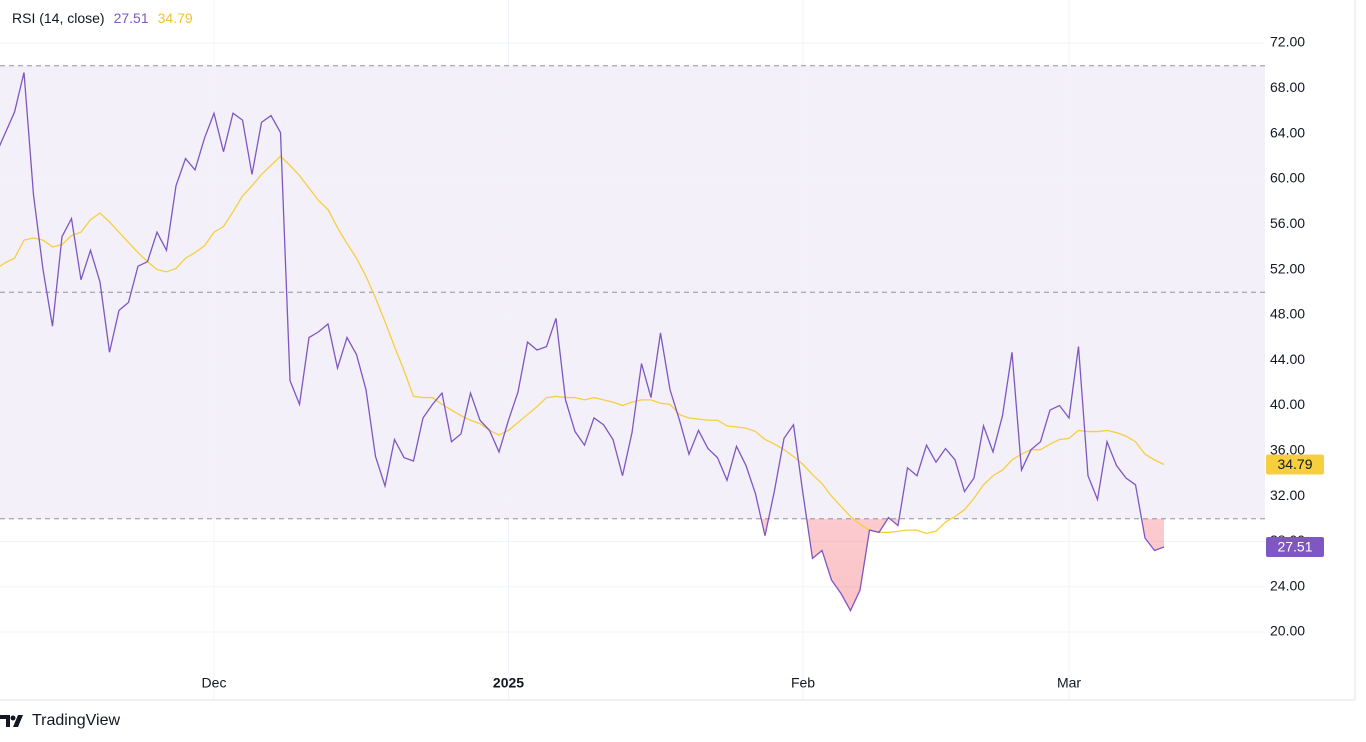  I want to click on y-tick-label: 40.00, so click(1287, 404).